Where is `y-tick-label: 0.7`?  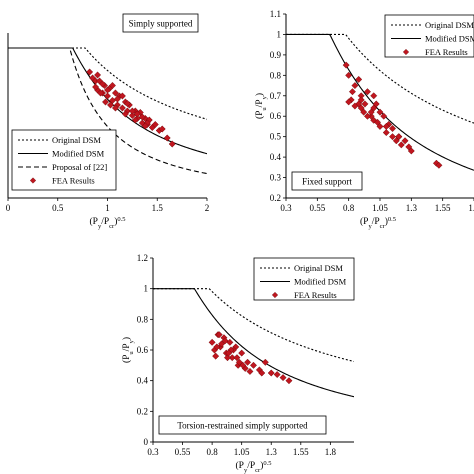
y-tick-label: 0.7 is located at coordinates (276, 96).